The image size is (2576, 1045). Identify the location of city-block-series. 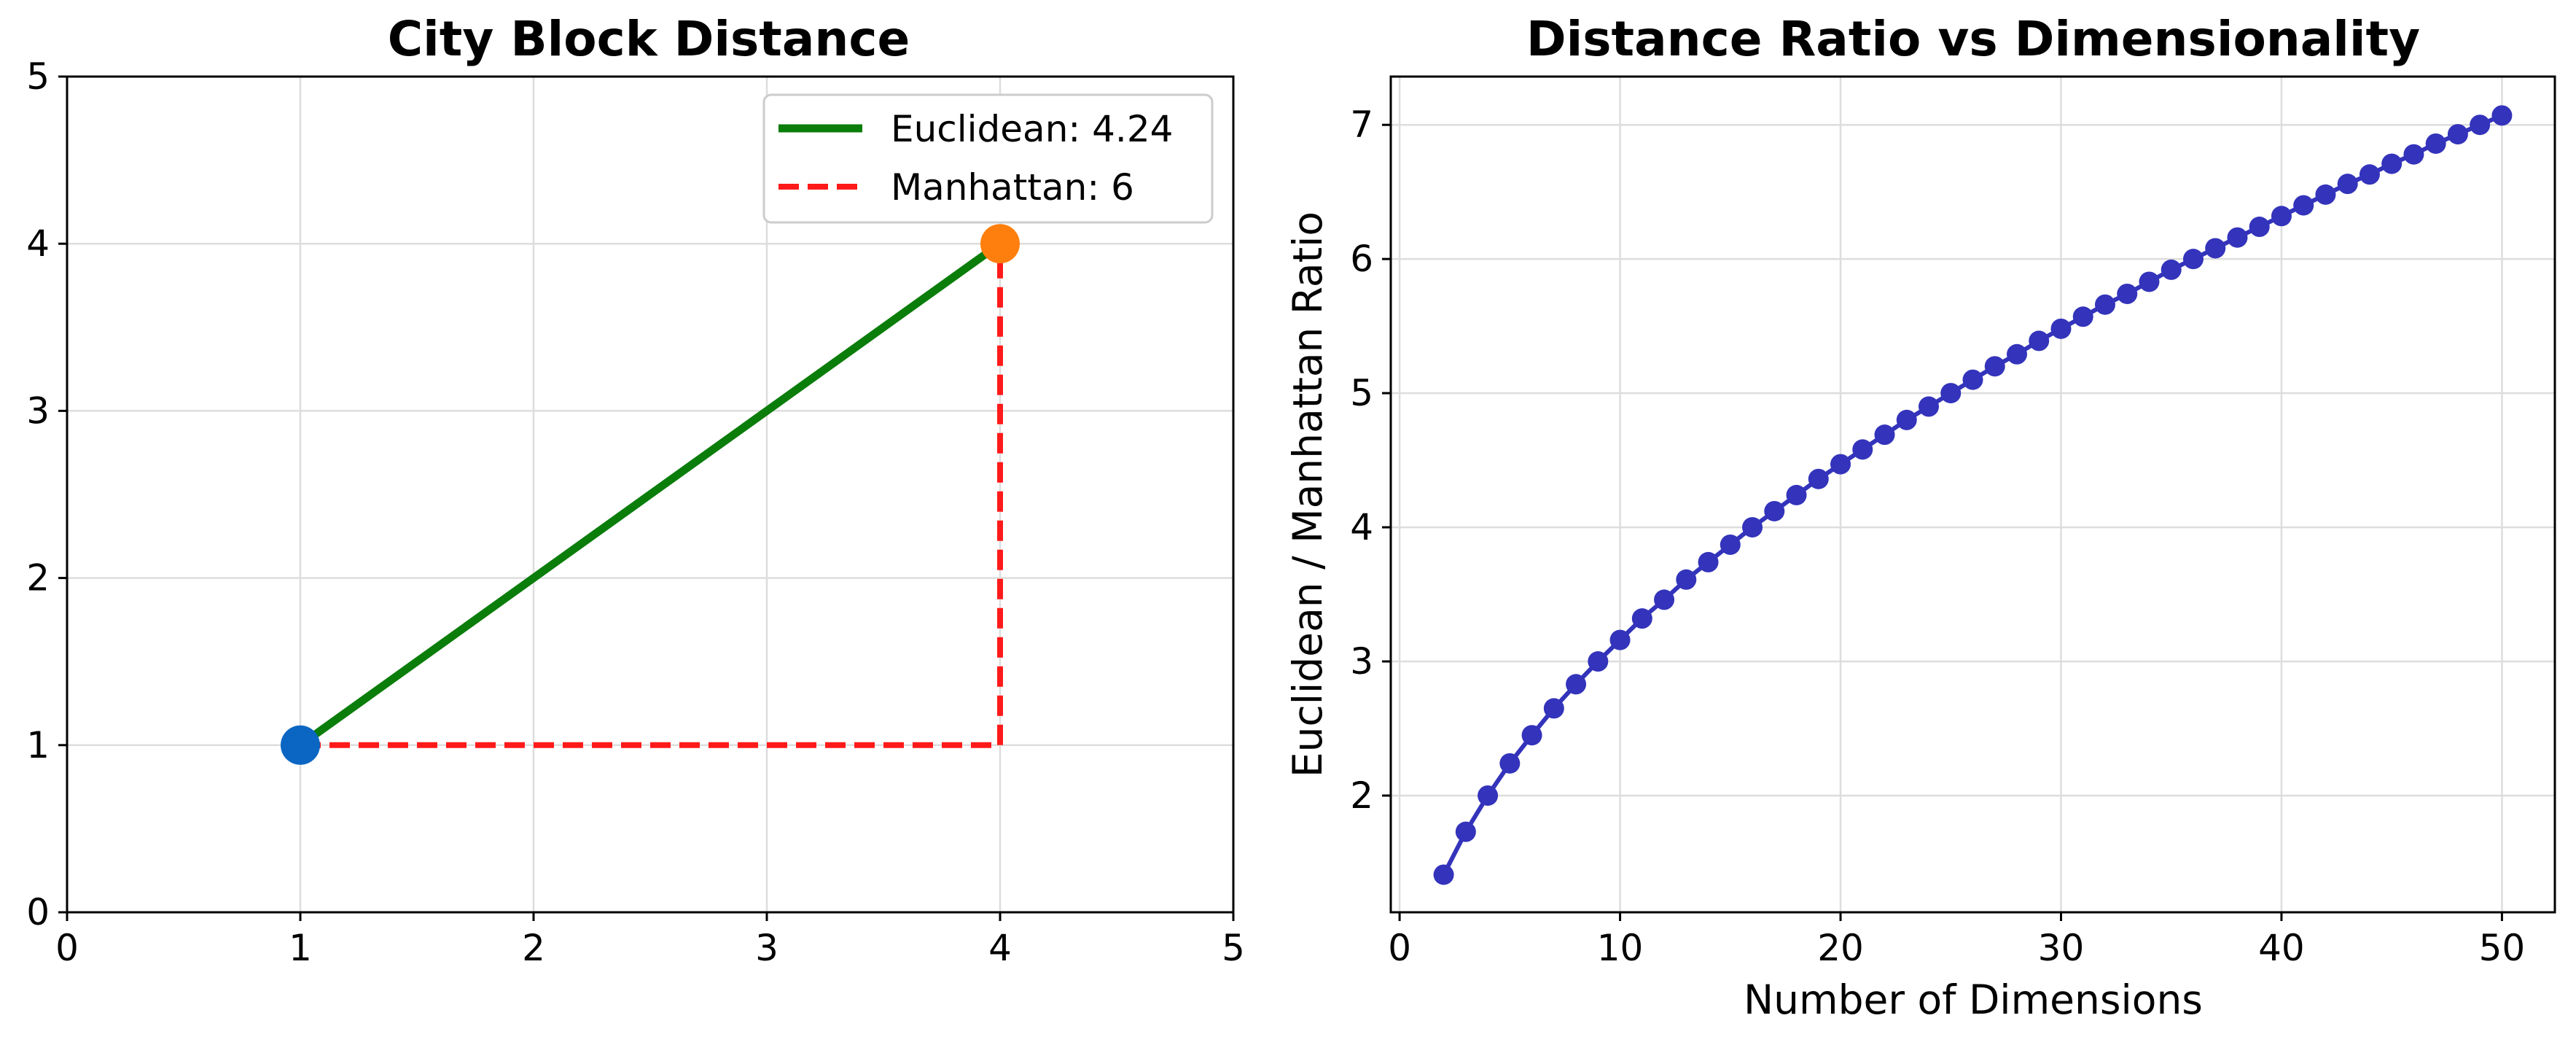
(650, 494).